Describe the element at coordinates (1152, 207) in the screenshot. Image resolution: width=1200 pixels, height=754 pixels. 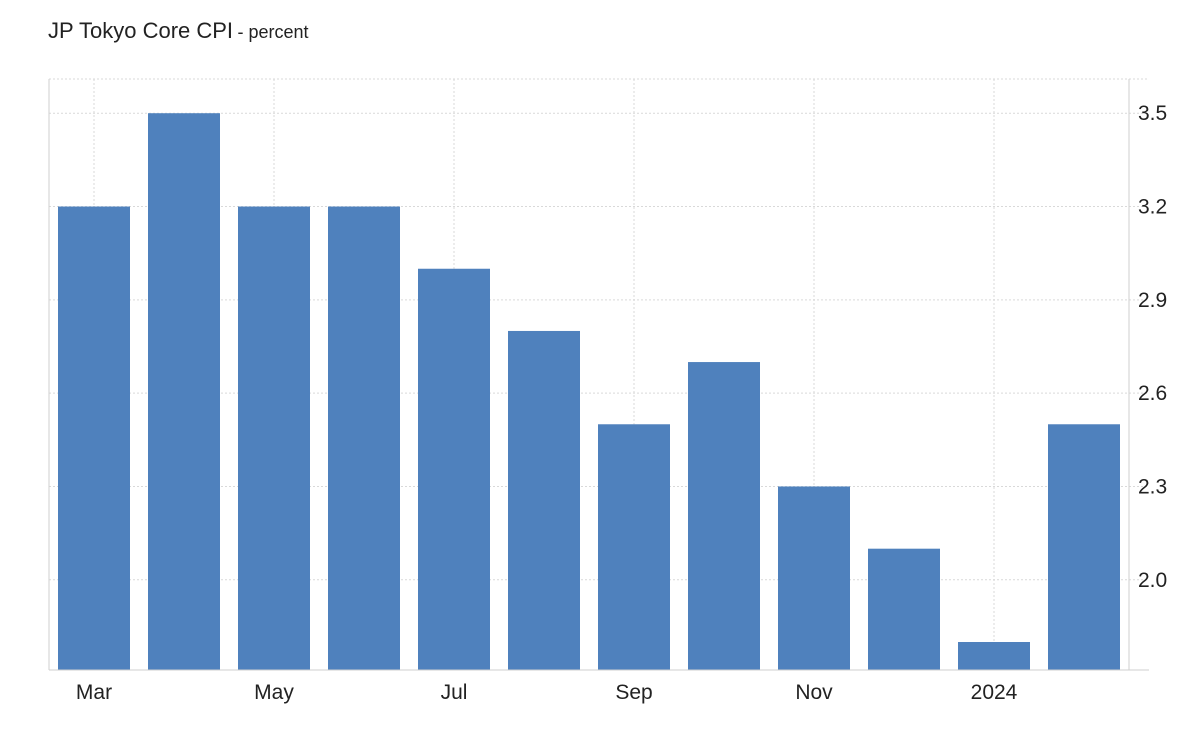
I see `y-tick-label: 3.2` at that location.